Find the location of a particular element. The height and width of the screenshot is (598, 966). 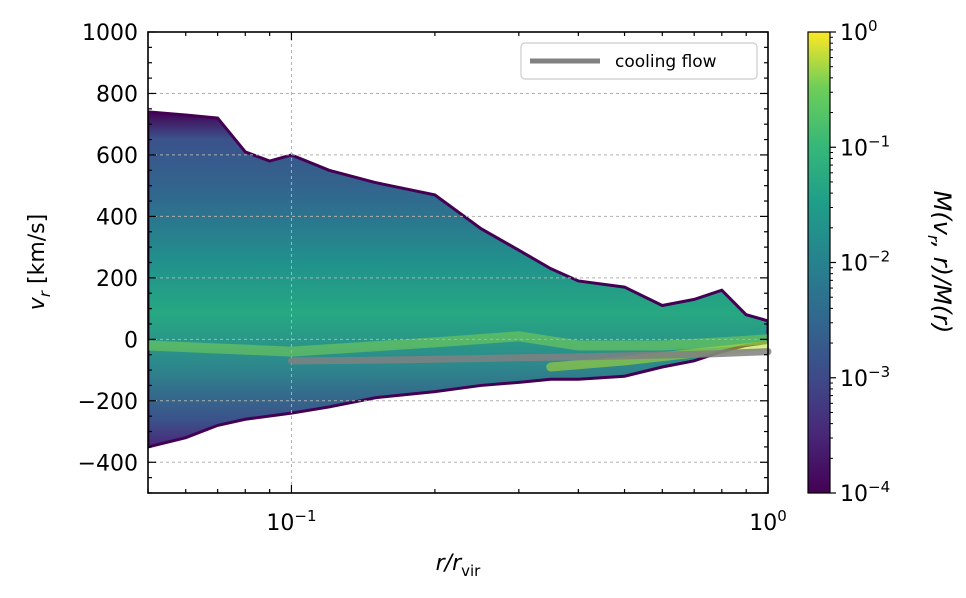

y-tick-label: 400 is located at coordinates (117, 217).